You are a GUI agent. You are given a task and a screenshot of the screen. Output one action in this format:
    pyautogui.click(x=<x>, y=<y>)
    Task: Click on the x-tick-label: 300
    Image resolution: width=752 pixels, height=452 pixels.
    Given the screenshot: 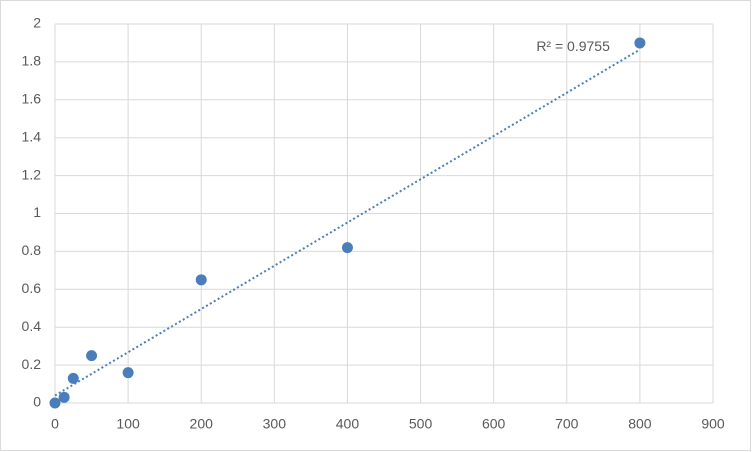 What is the action you would take?
    pyautogui.click(x=275, y=424)
    